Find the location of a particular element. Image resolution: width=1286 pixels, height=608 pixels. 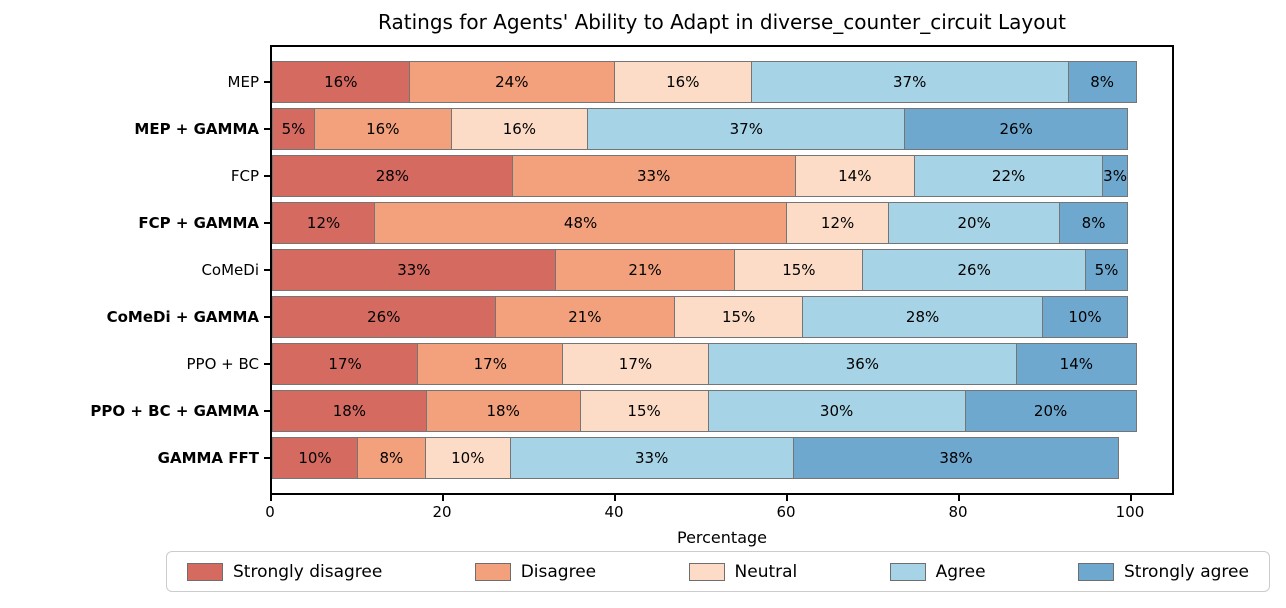

x-axis-ticks: 0 20 40 60 80 100 is located at coordinates (719, 515).